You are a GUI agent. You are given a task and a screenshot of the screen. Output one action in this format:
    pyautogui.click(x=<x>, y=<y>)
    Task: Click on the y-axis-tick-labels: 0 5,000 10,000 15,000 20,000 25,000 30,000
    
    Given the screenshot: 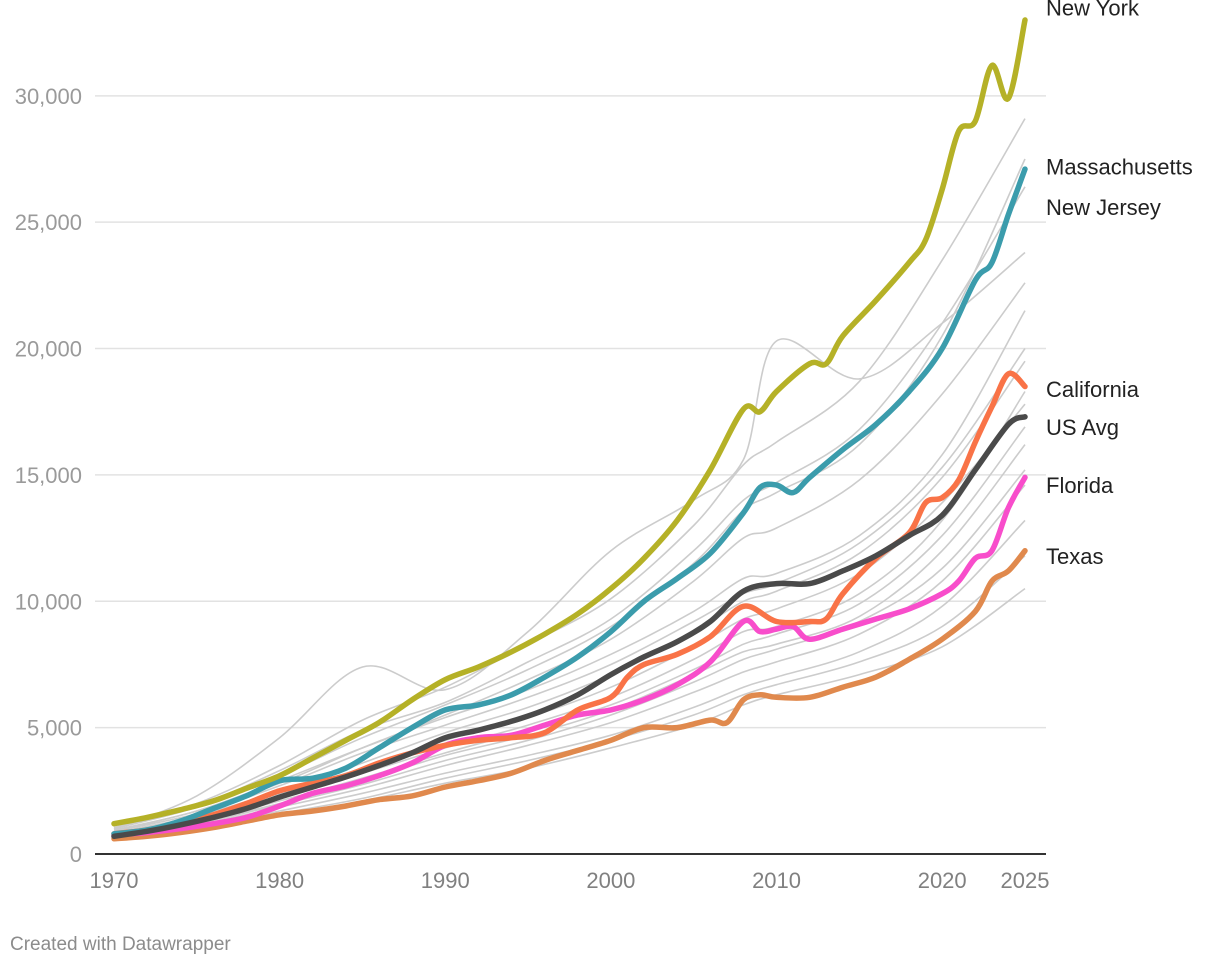 What is the action you would take?
    pyautogui.click(x=48, y=475)
    